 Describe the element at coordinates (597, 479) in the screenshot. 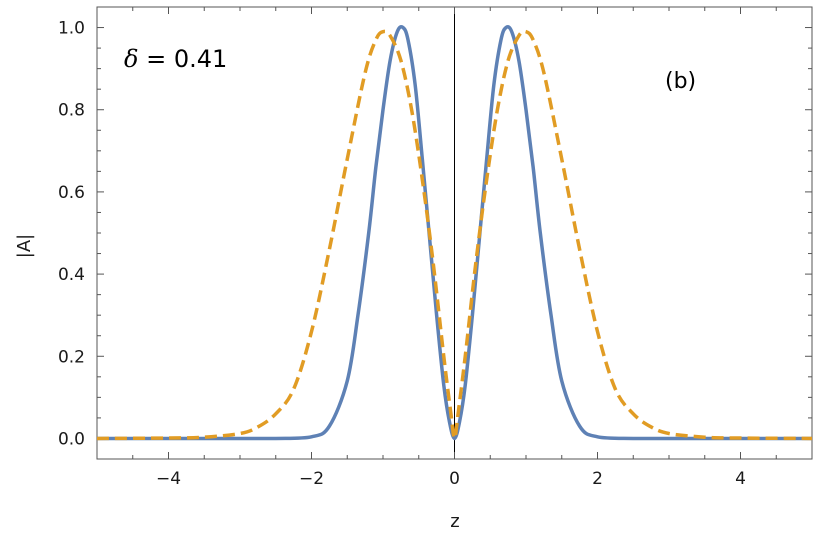

I see `x-tick-label: 2` at that location.